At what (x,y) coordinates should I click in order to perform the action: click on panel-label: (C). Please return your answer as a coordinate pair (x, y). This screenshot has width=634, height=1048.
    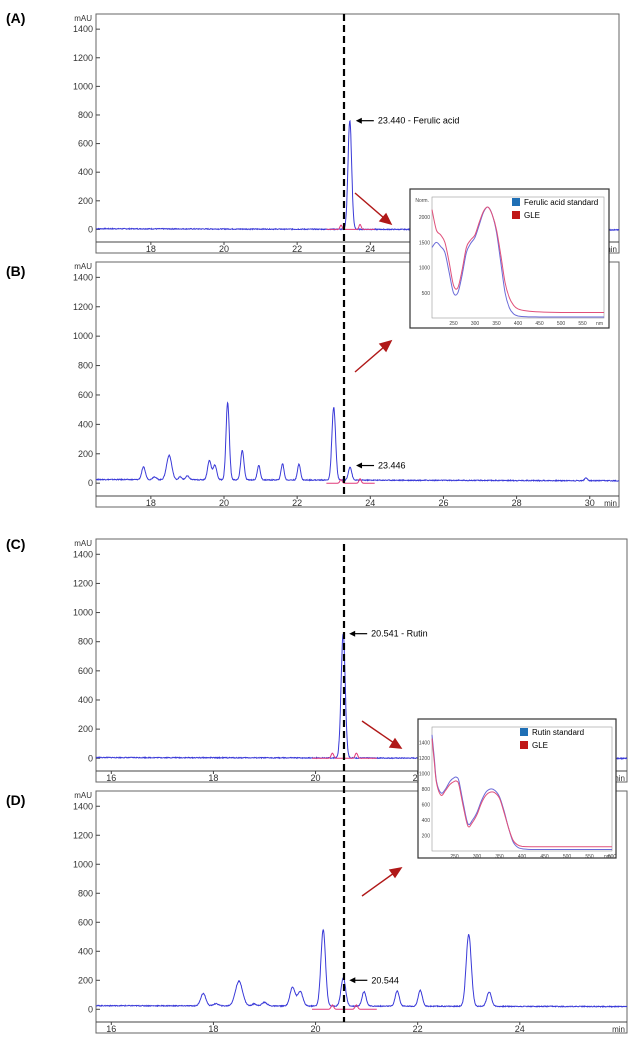
    Looking at the image, I should click on (15, 544).